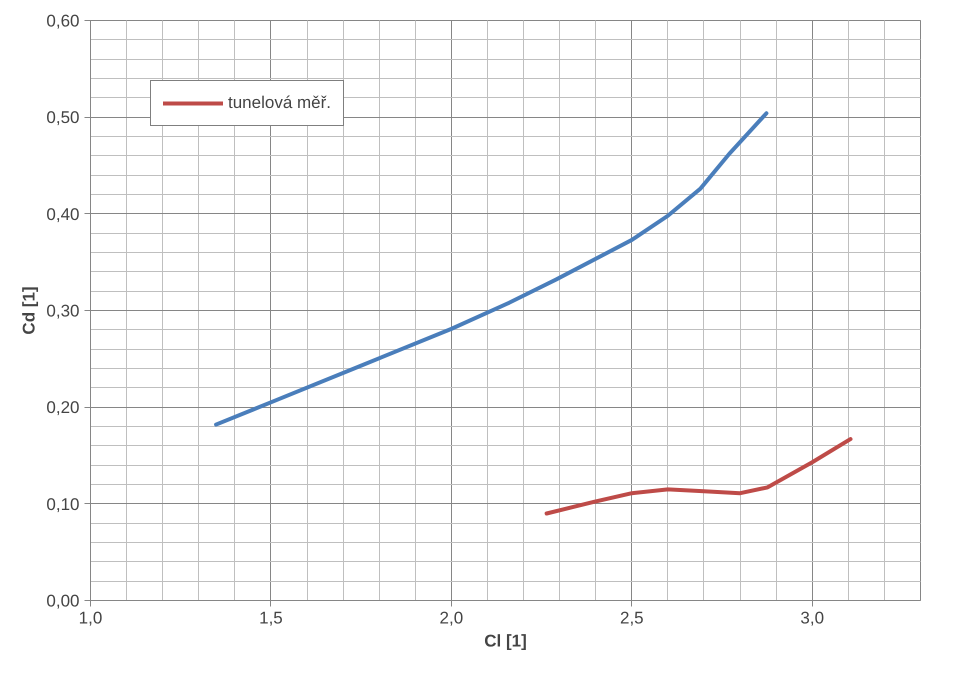  I want to click on y-tick-label: 0,50, so click(63, 118).